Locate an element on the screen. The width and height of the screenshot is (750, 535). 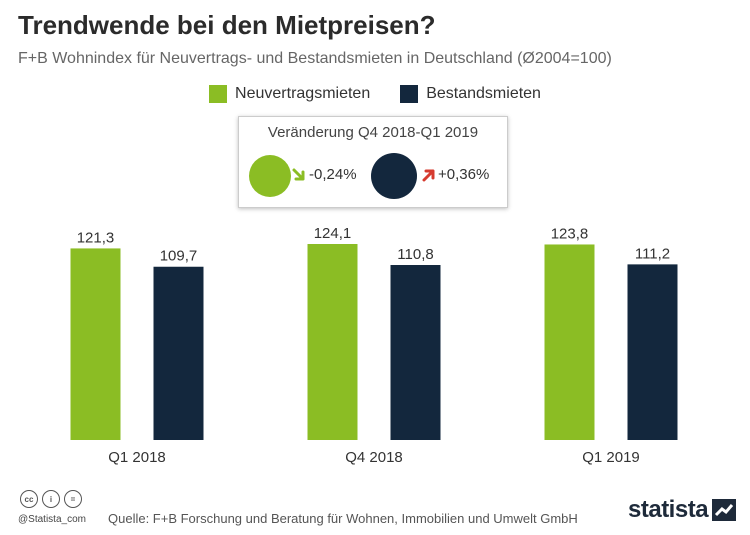
license-icons: cc i = is located at coordinates (51, 499).